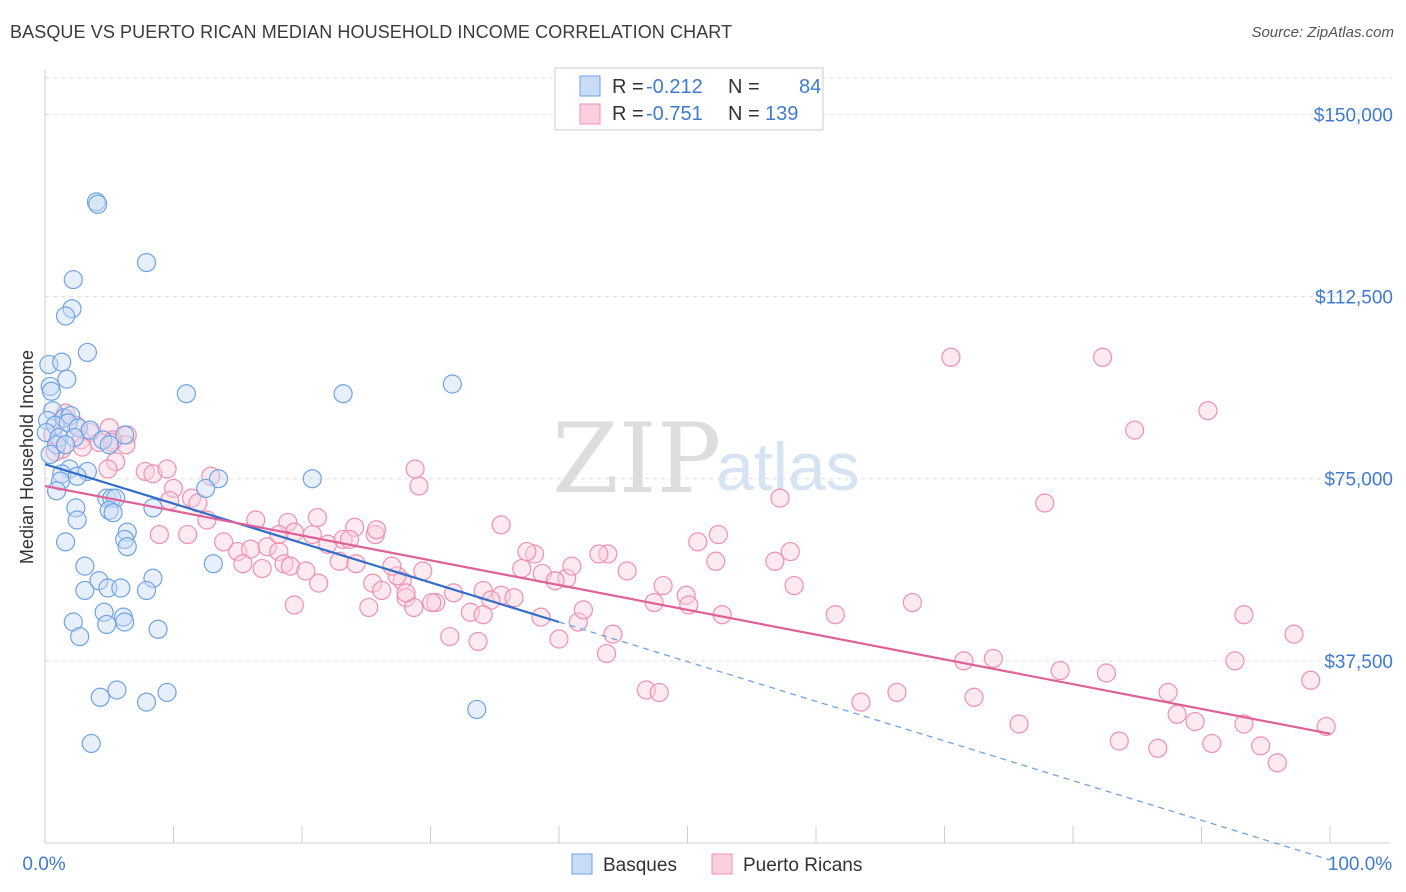 This screenshot has width=1406, height=892. I want to click on legend-n-value-basques: 84, so click(810, 87).